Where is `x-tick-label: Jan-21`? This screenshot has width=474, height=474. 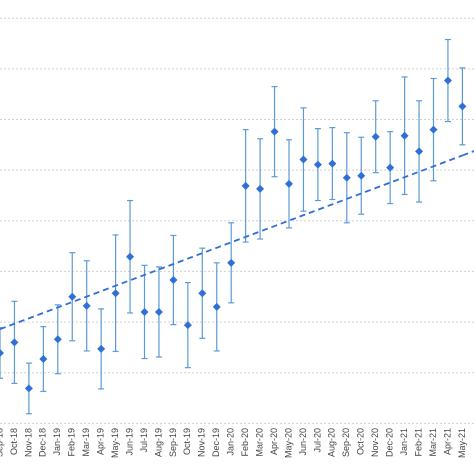
x-tick-label: Jan-21 is located at coordinates (404, 442).